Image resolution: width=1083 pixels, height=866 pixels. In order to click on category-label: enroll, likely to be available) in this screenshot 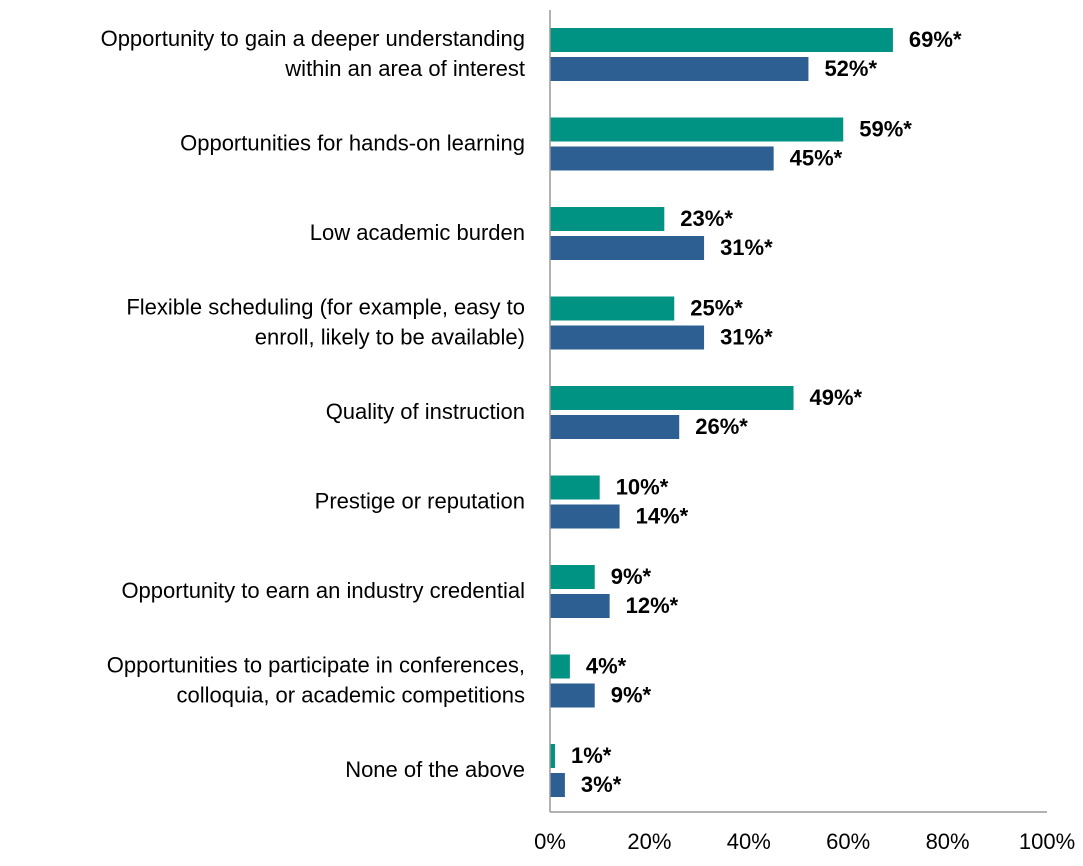, I will do `click(390, 336)`.